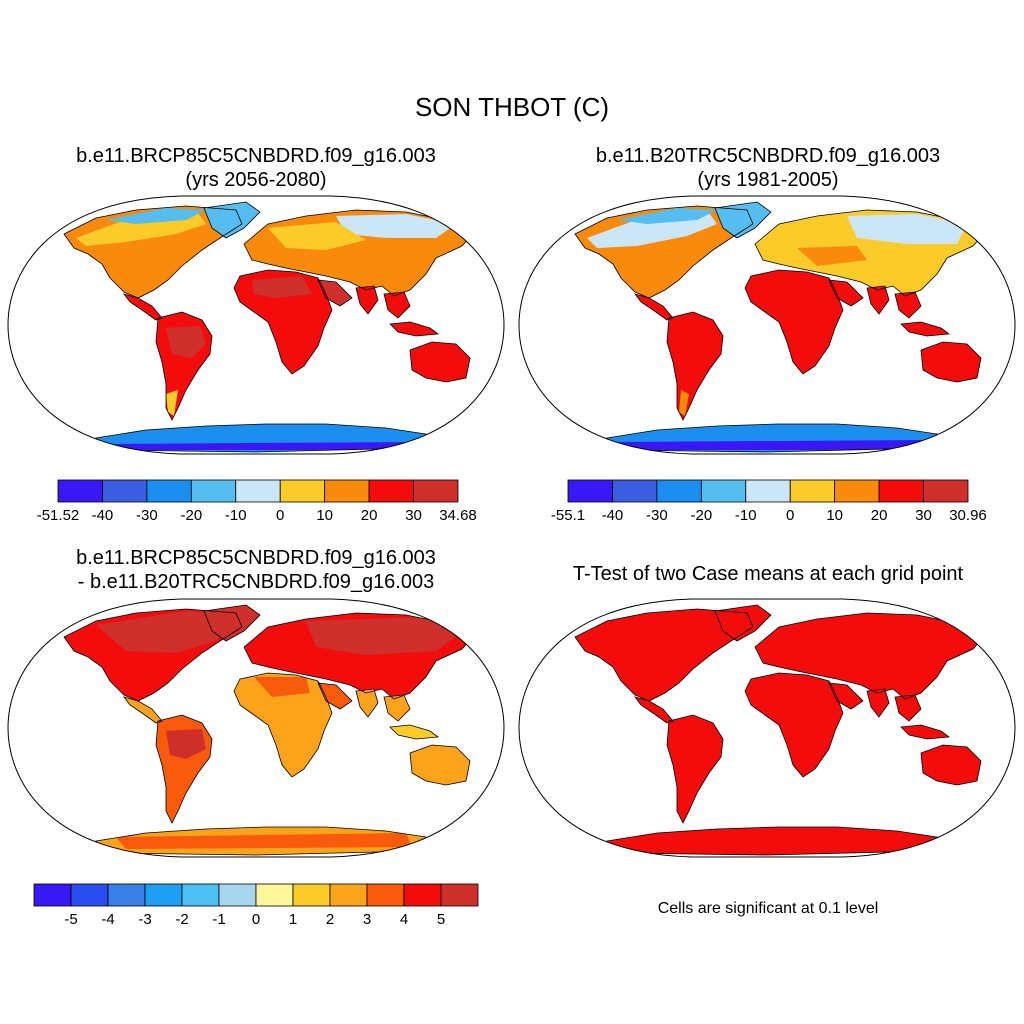  I want to click on colorbar-tick-label: -3, so click(144, 919).